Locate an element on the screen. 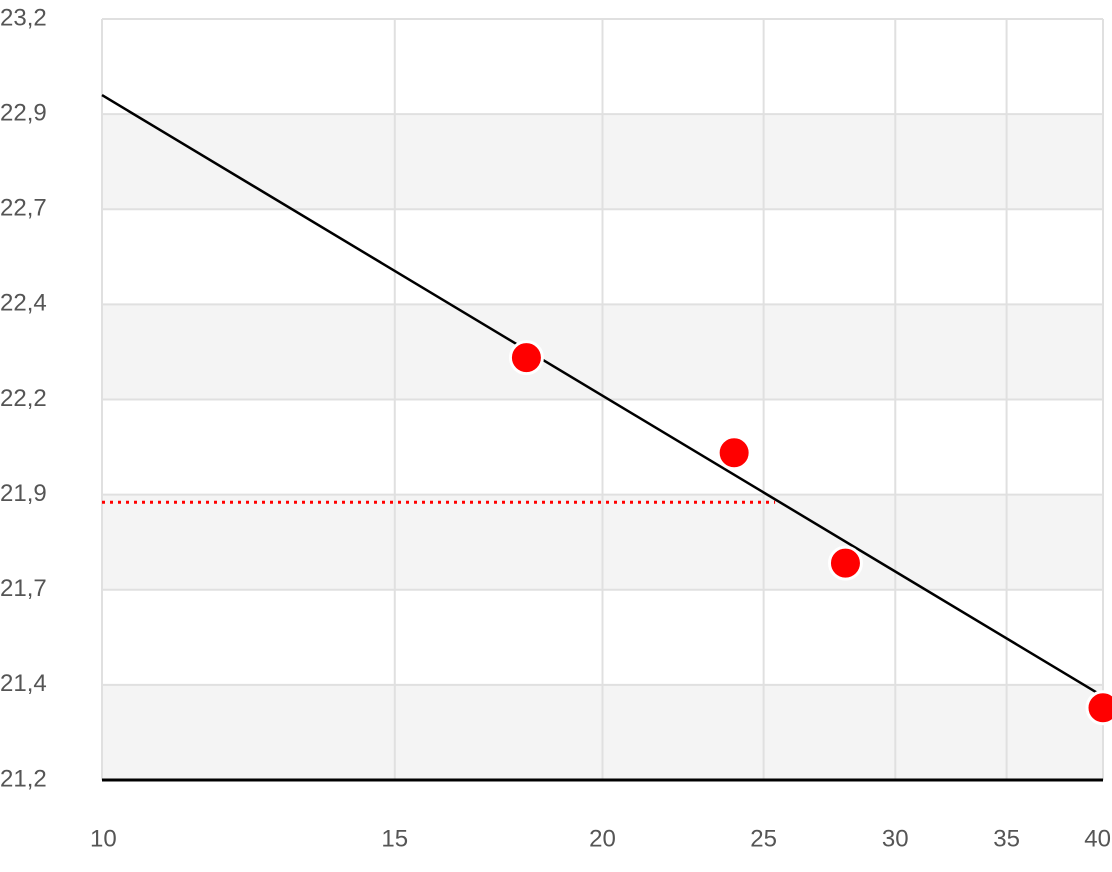 The image size is (1112, 872). y-tick-label: 21,2 is located at coordinates (23, 778).